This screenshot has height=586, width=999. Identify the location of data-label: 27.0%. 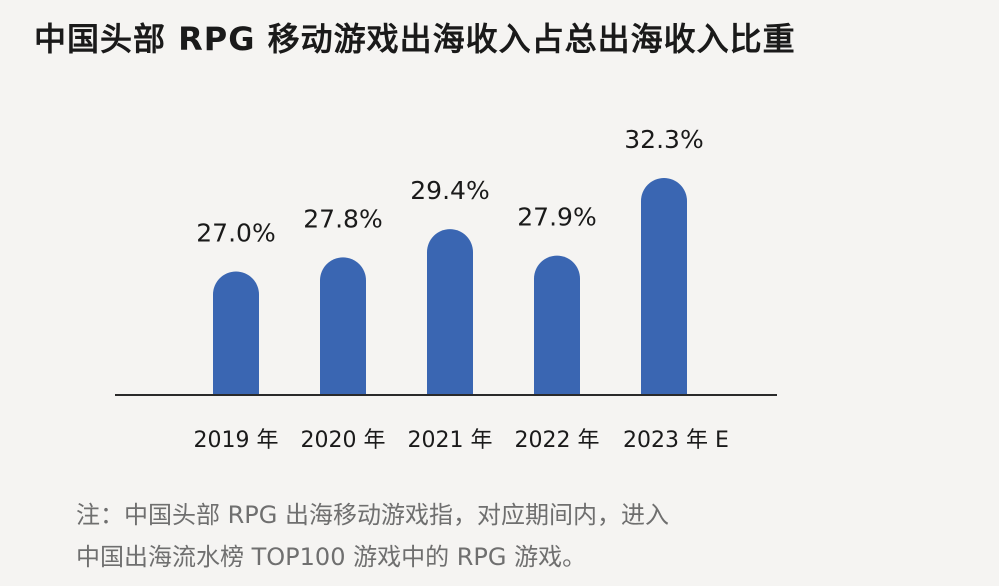
(235, 233).